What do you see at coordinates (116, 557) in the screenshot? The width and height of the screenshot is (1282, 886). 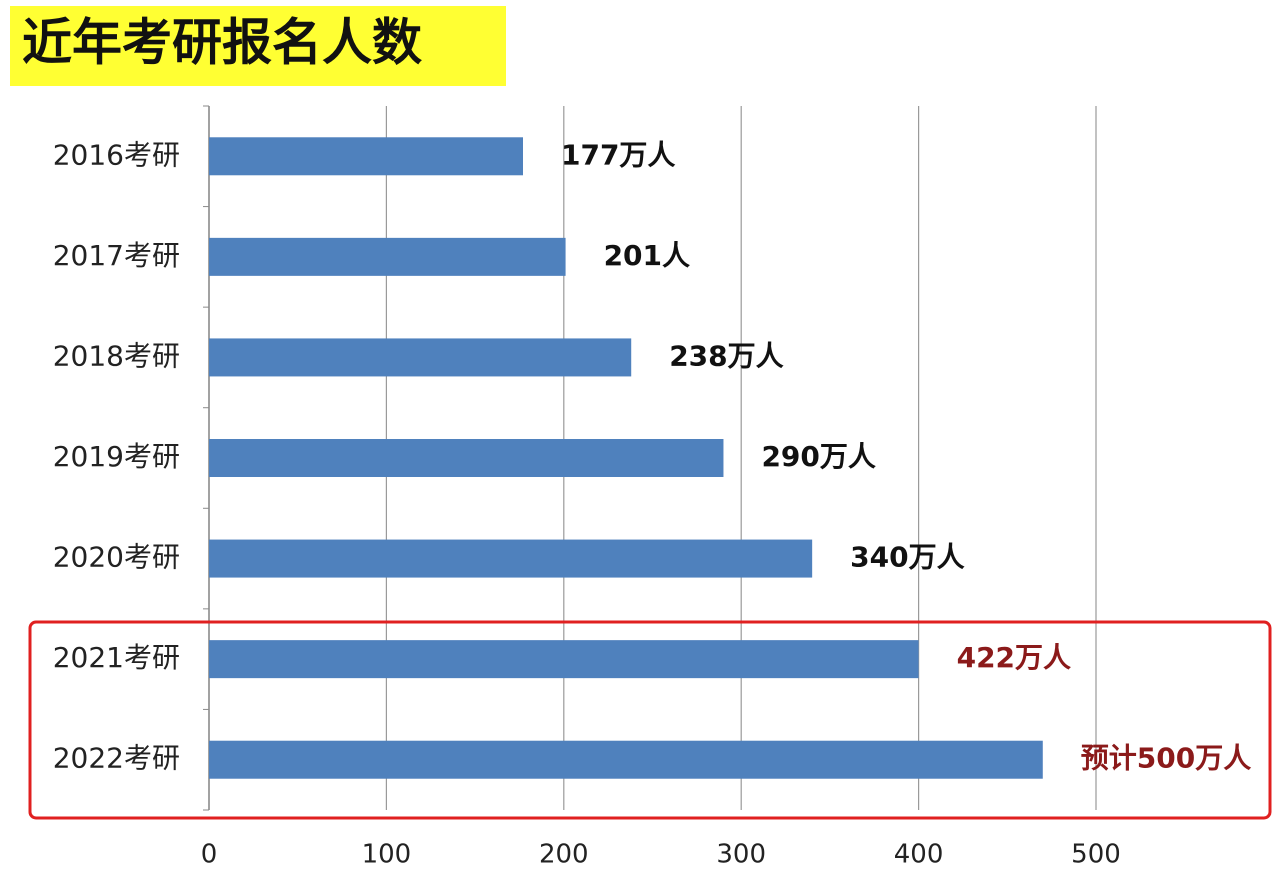 I see `category-label: 2020考研` at bounding box center [116, 557].